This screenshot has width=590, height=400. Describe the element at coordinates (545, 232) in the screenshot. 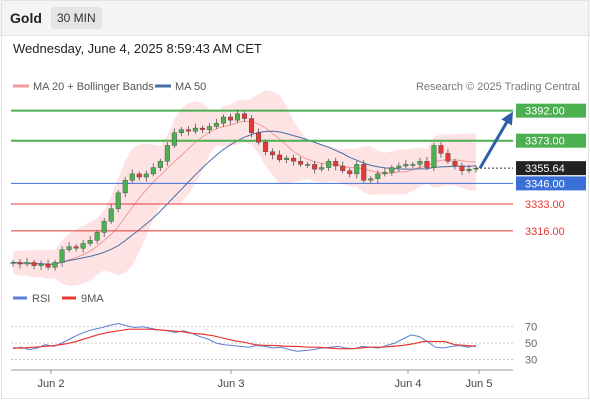

I see `level-label-4: 3316.00` at that location.